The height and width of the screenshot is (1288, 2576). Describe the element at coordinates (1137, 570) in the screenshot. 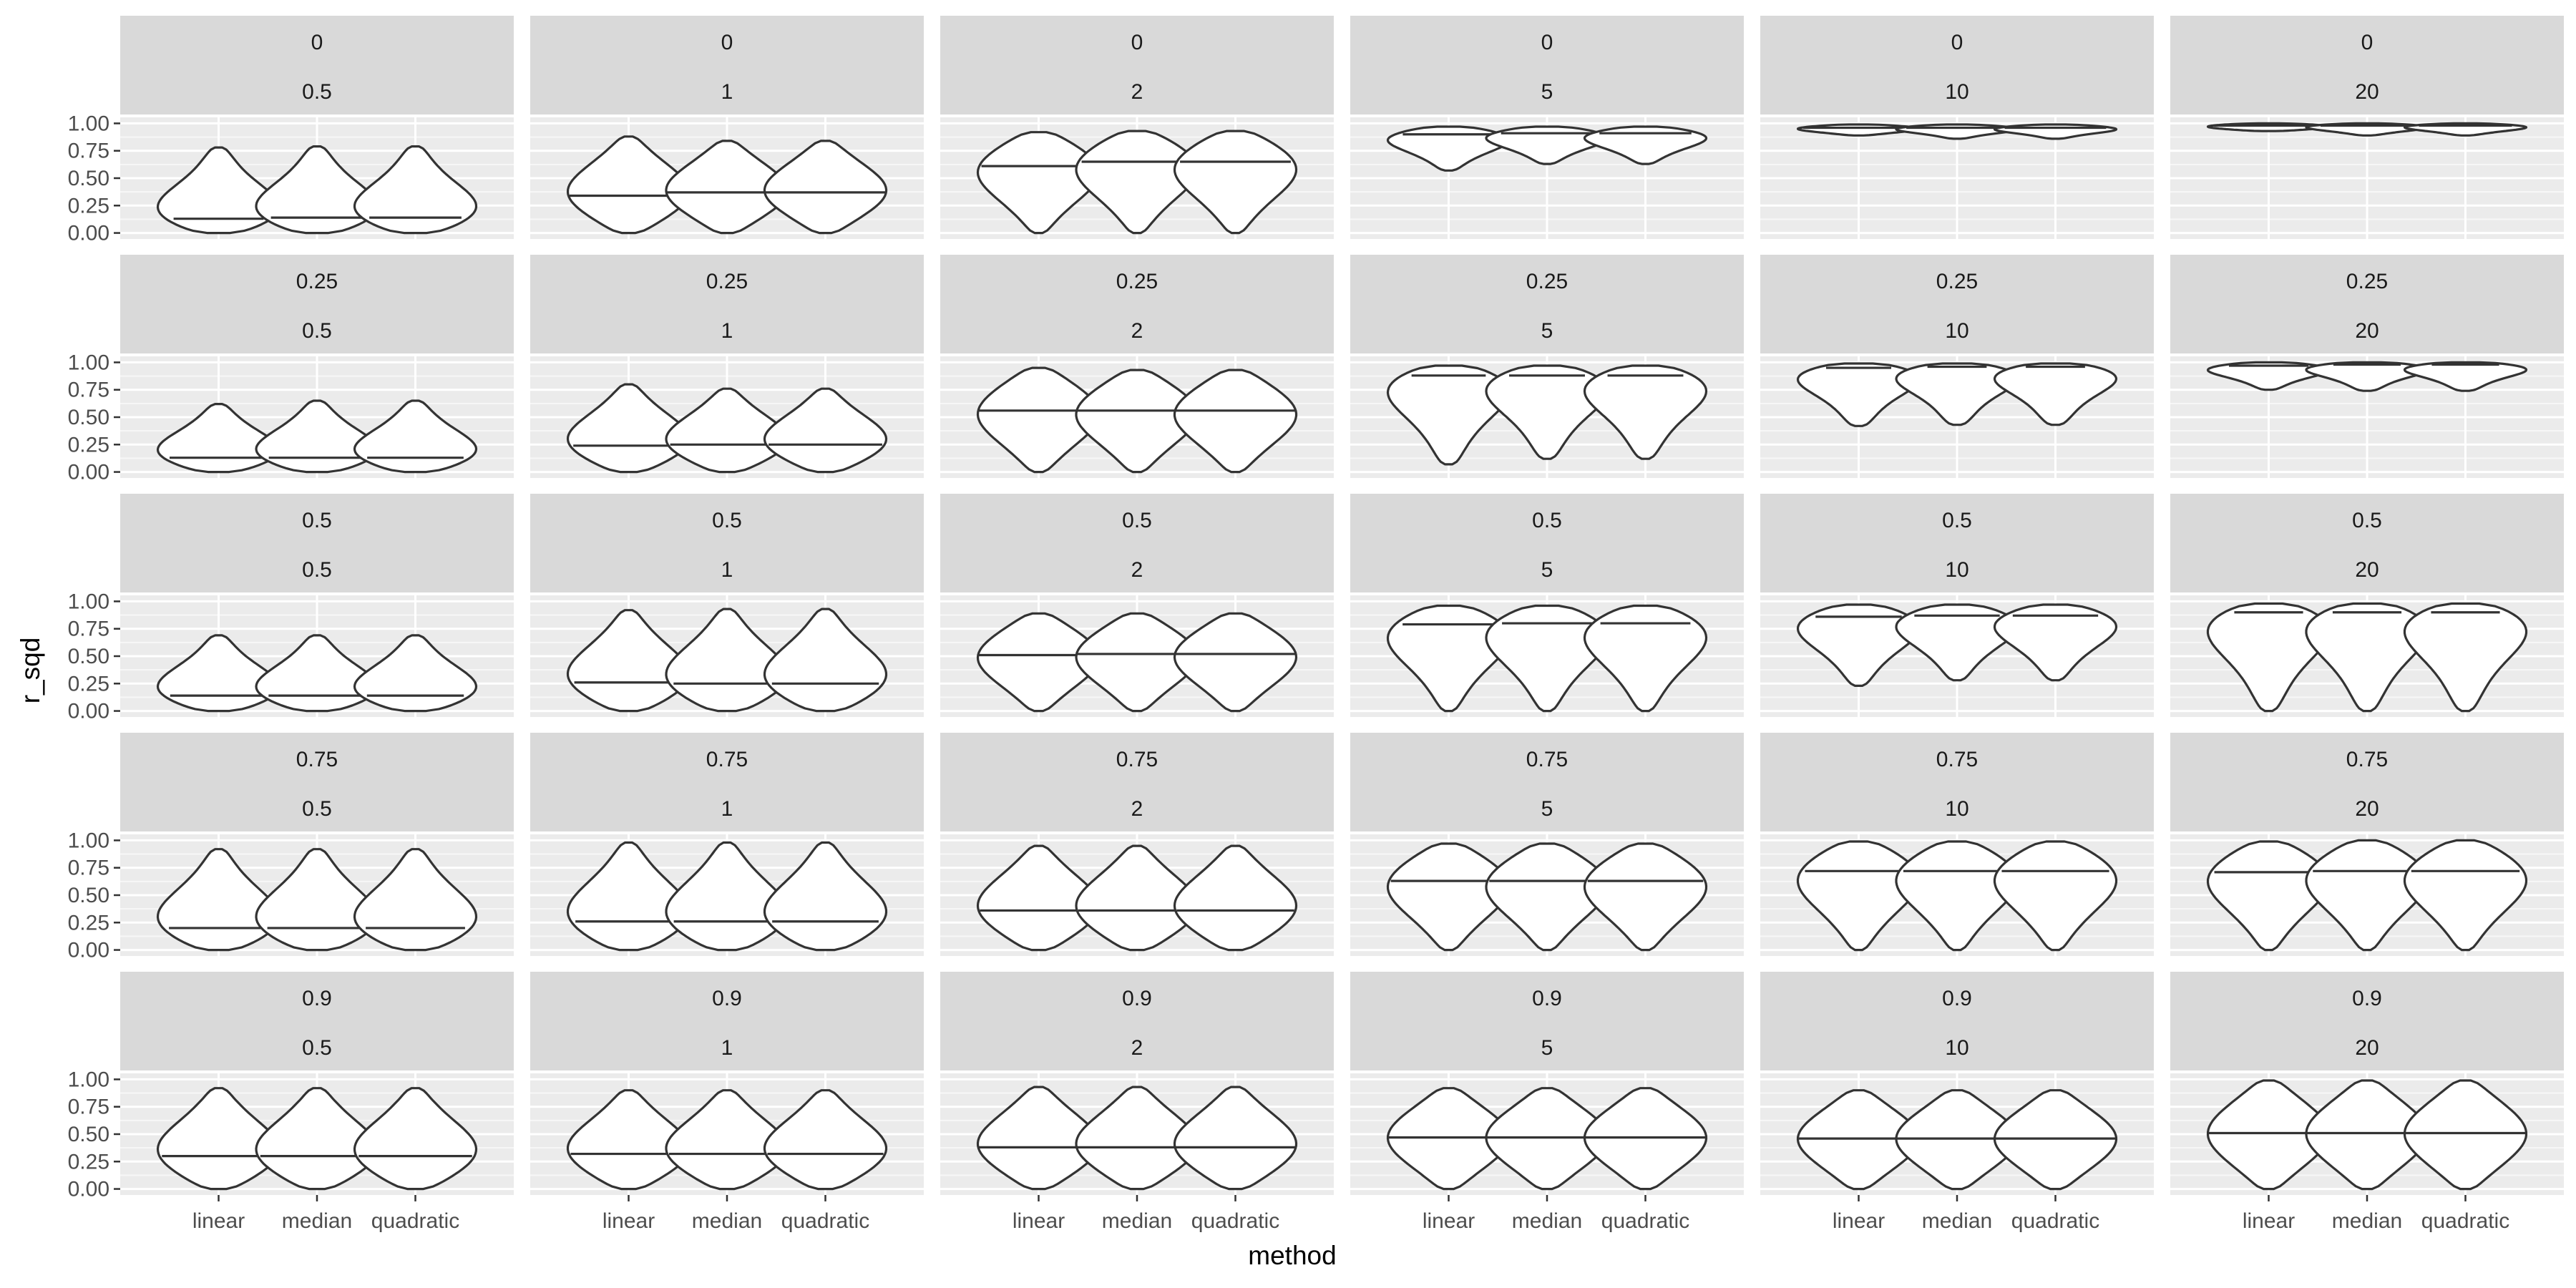

I see `facet-strip-col-label: 2` at that location.